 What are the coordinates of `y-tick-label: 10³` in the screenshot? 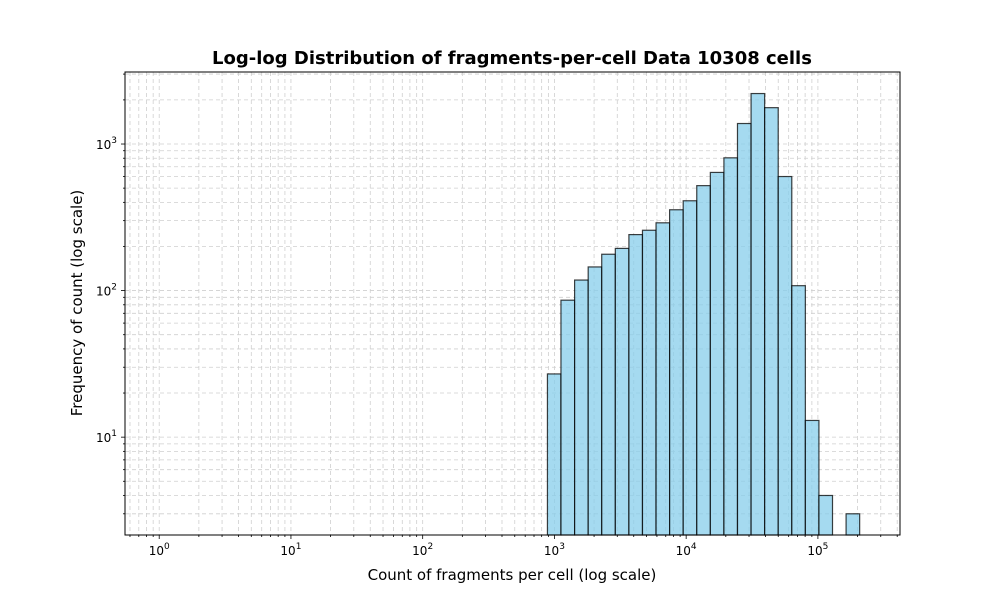 It's located at (106, 144).